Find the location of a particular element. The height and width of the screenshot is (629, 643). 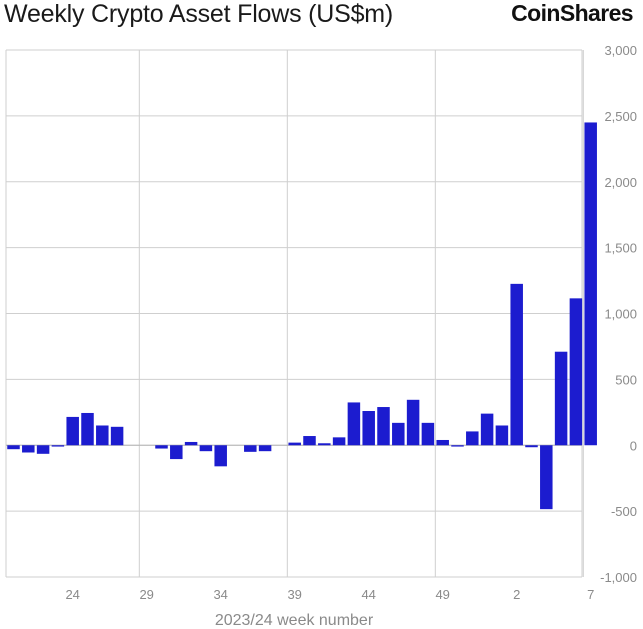

y-tick-label: -500 is located at coordinates (624, 511).